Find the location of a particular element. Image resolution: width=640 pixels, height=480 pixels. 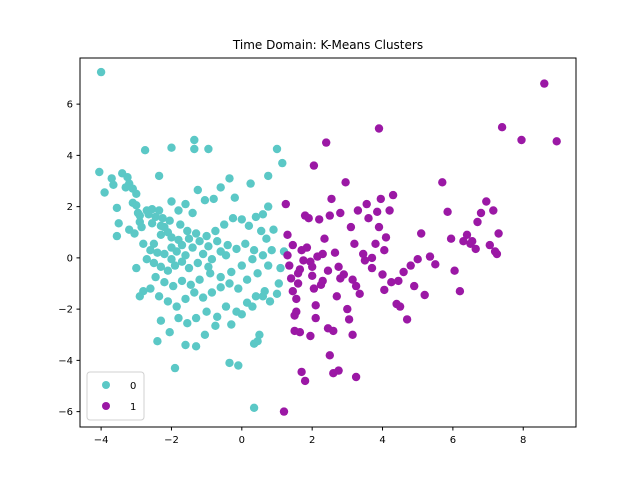

y-tick-label: −6 is located at coordinates (65, 412).